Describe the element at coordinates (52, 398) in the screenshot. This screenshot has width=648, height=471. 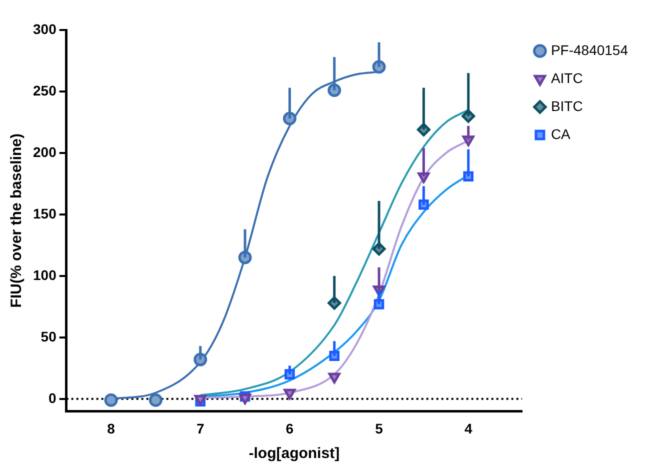
I see `y-tick-label: 0` at that location.